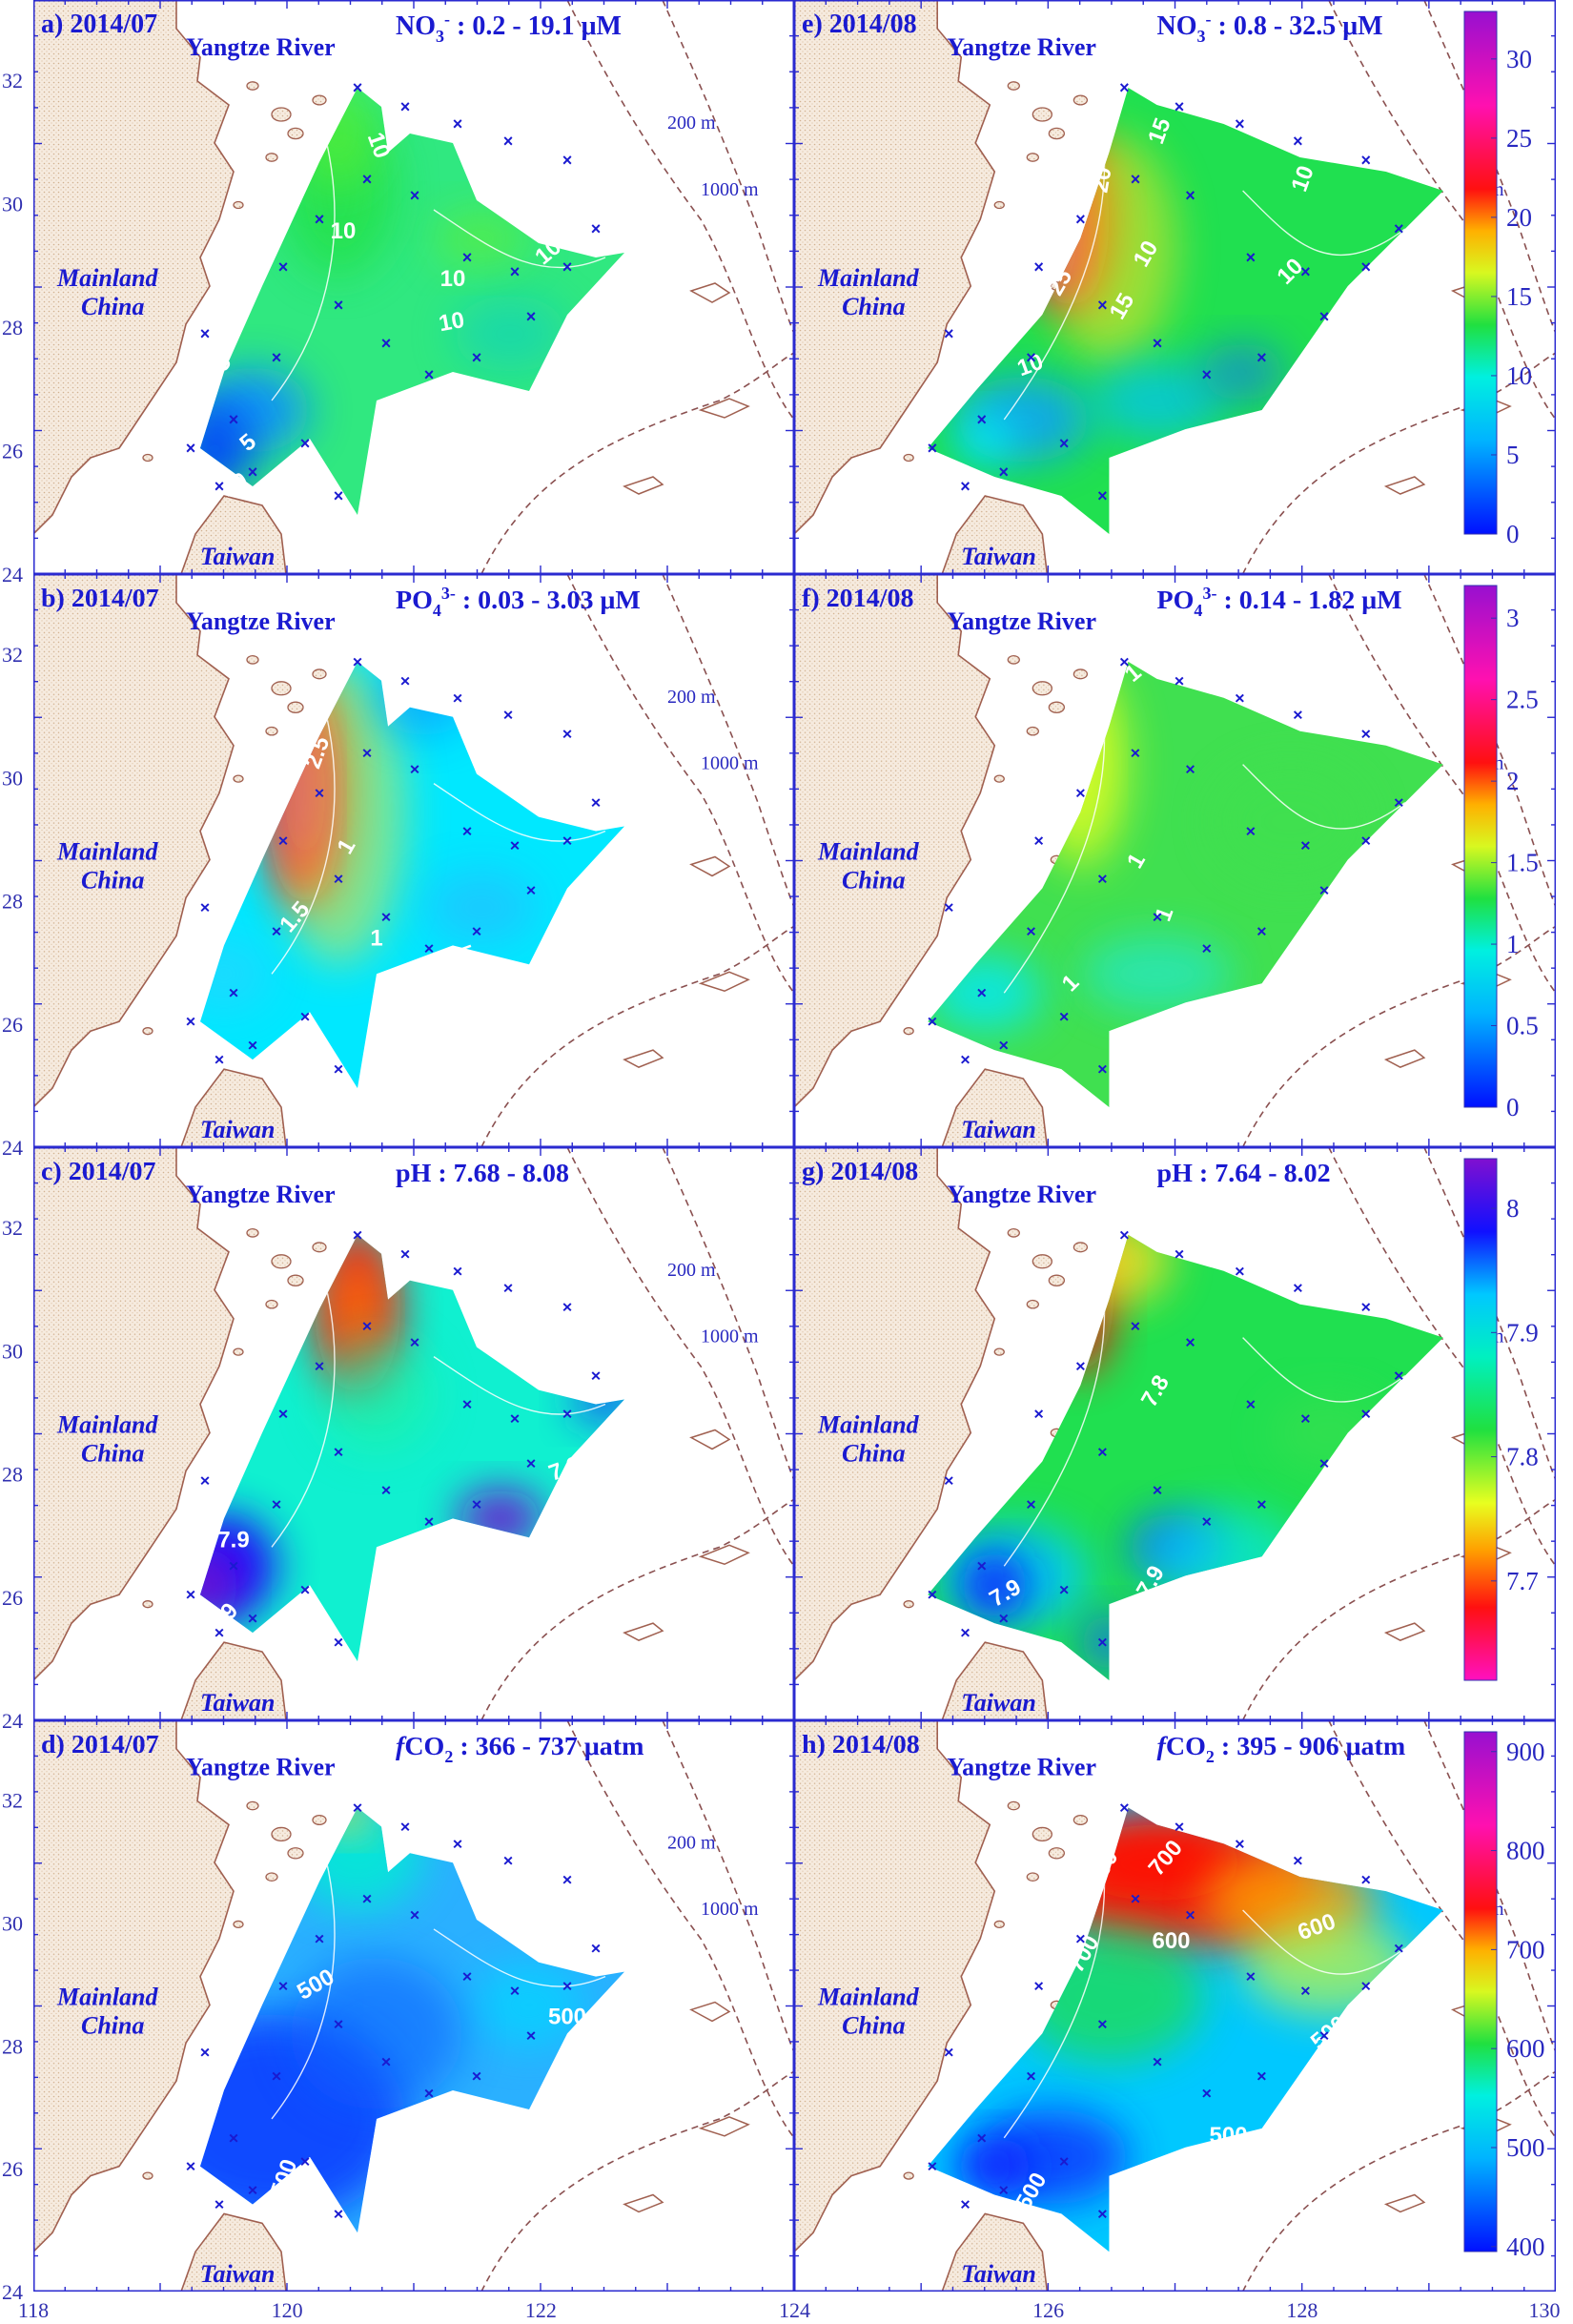 Image resolution: width=1573 pixels, height=2324 pixels. Describe the element at coordinates (238, 1129) in the screenshot. I see `label-taiwan: Taiwan` at that location.